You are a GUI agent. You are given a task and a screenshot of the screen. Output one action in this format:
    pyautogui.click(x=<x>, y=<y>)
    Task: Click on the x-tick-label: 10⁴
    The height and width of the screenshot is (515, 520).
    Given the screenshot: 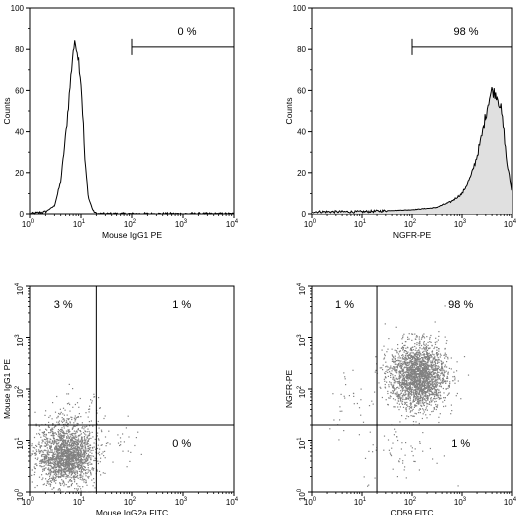 What is the action you would take?
    pyautogui.click(x=232, y=224)
    